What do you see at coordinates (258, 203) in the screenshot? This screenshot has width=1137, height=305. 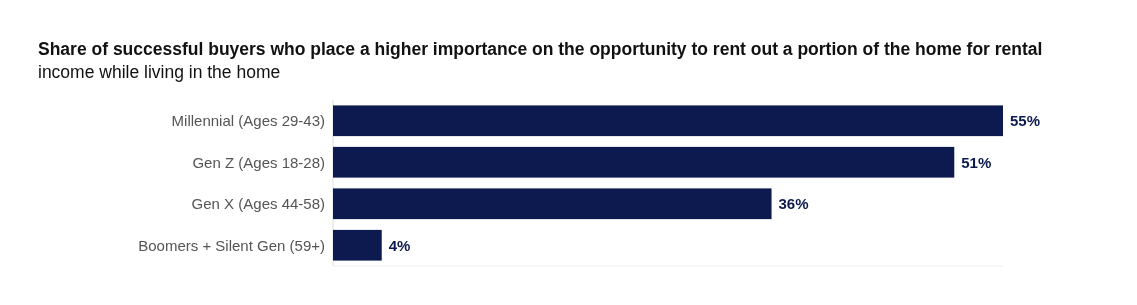 I see `y-tick-label: Gen X (Ages 44-58)` at bounding box center [258, 203].